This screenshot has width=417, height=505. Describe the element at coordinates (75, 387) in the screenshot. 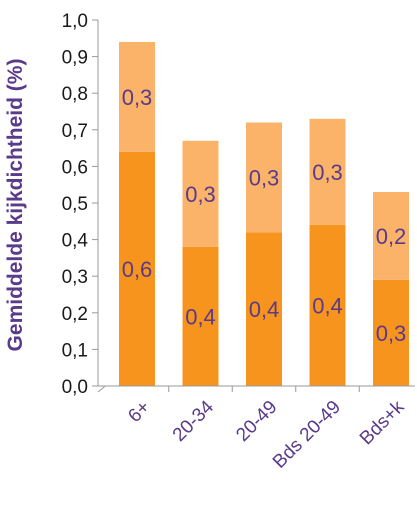

I see `y-tick-label: 0,0` at that location.